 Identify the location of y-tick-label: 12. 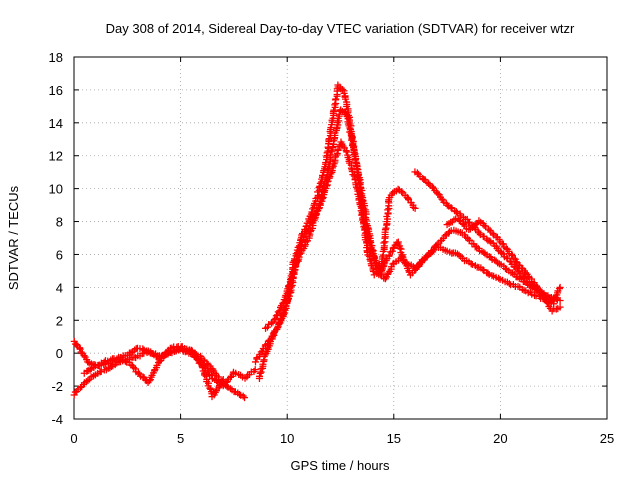
(56, 156).